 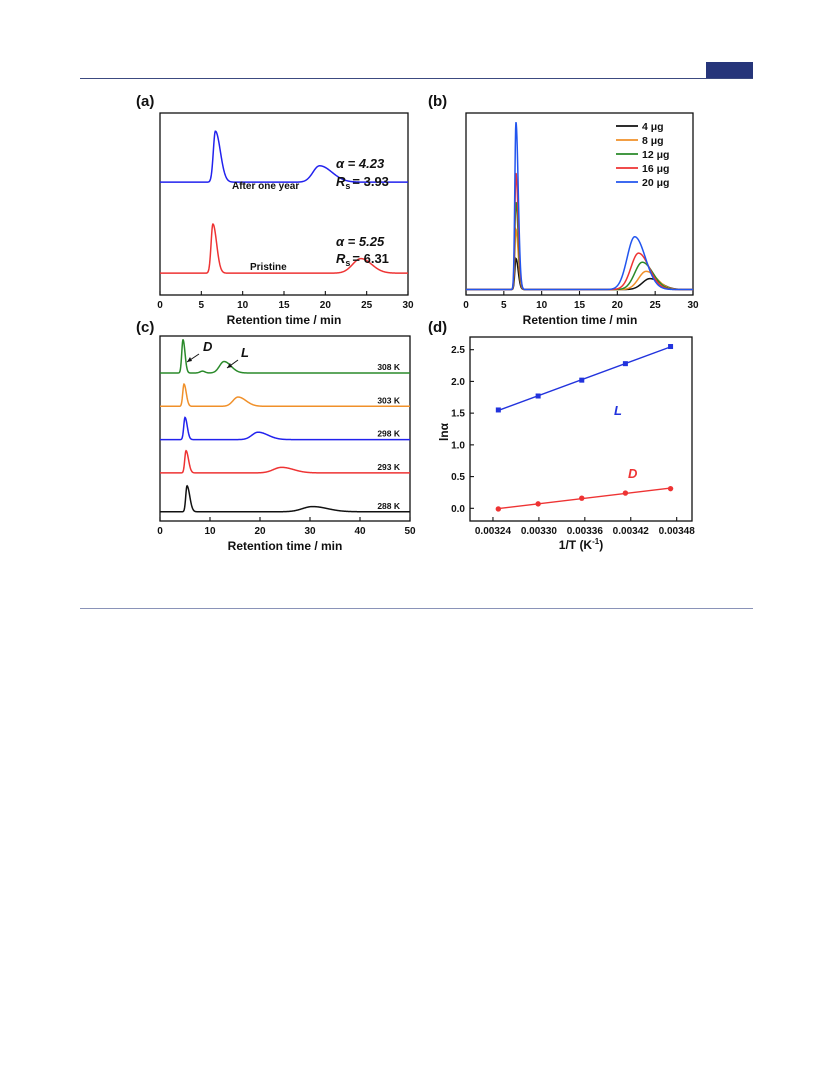 I want to click on panel-b-x-axis-title: Retention time / min, so click(x=580, y=320).